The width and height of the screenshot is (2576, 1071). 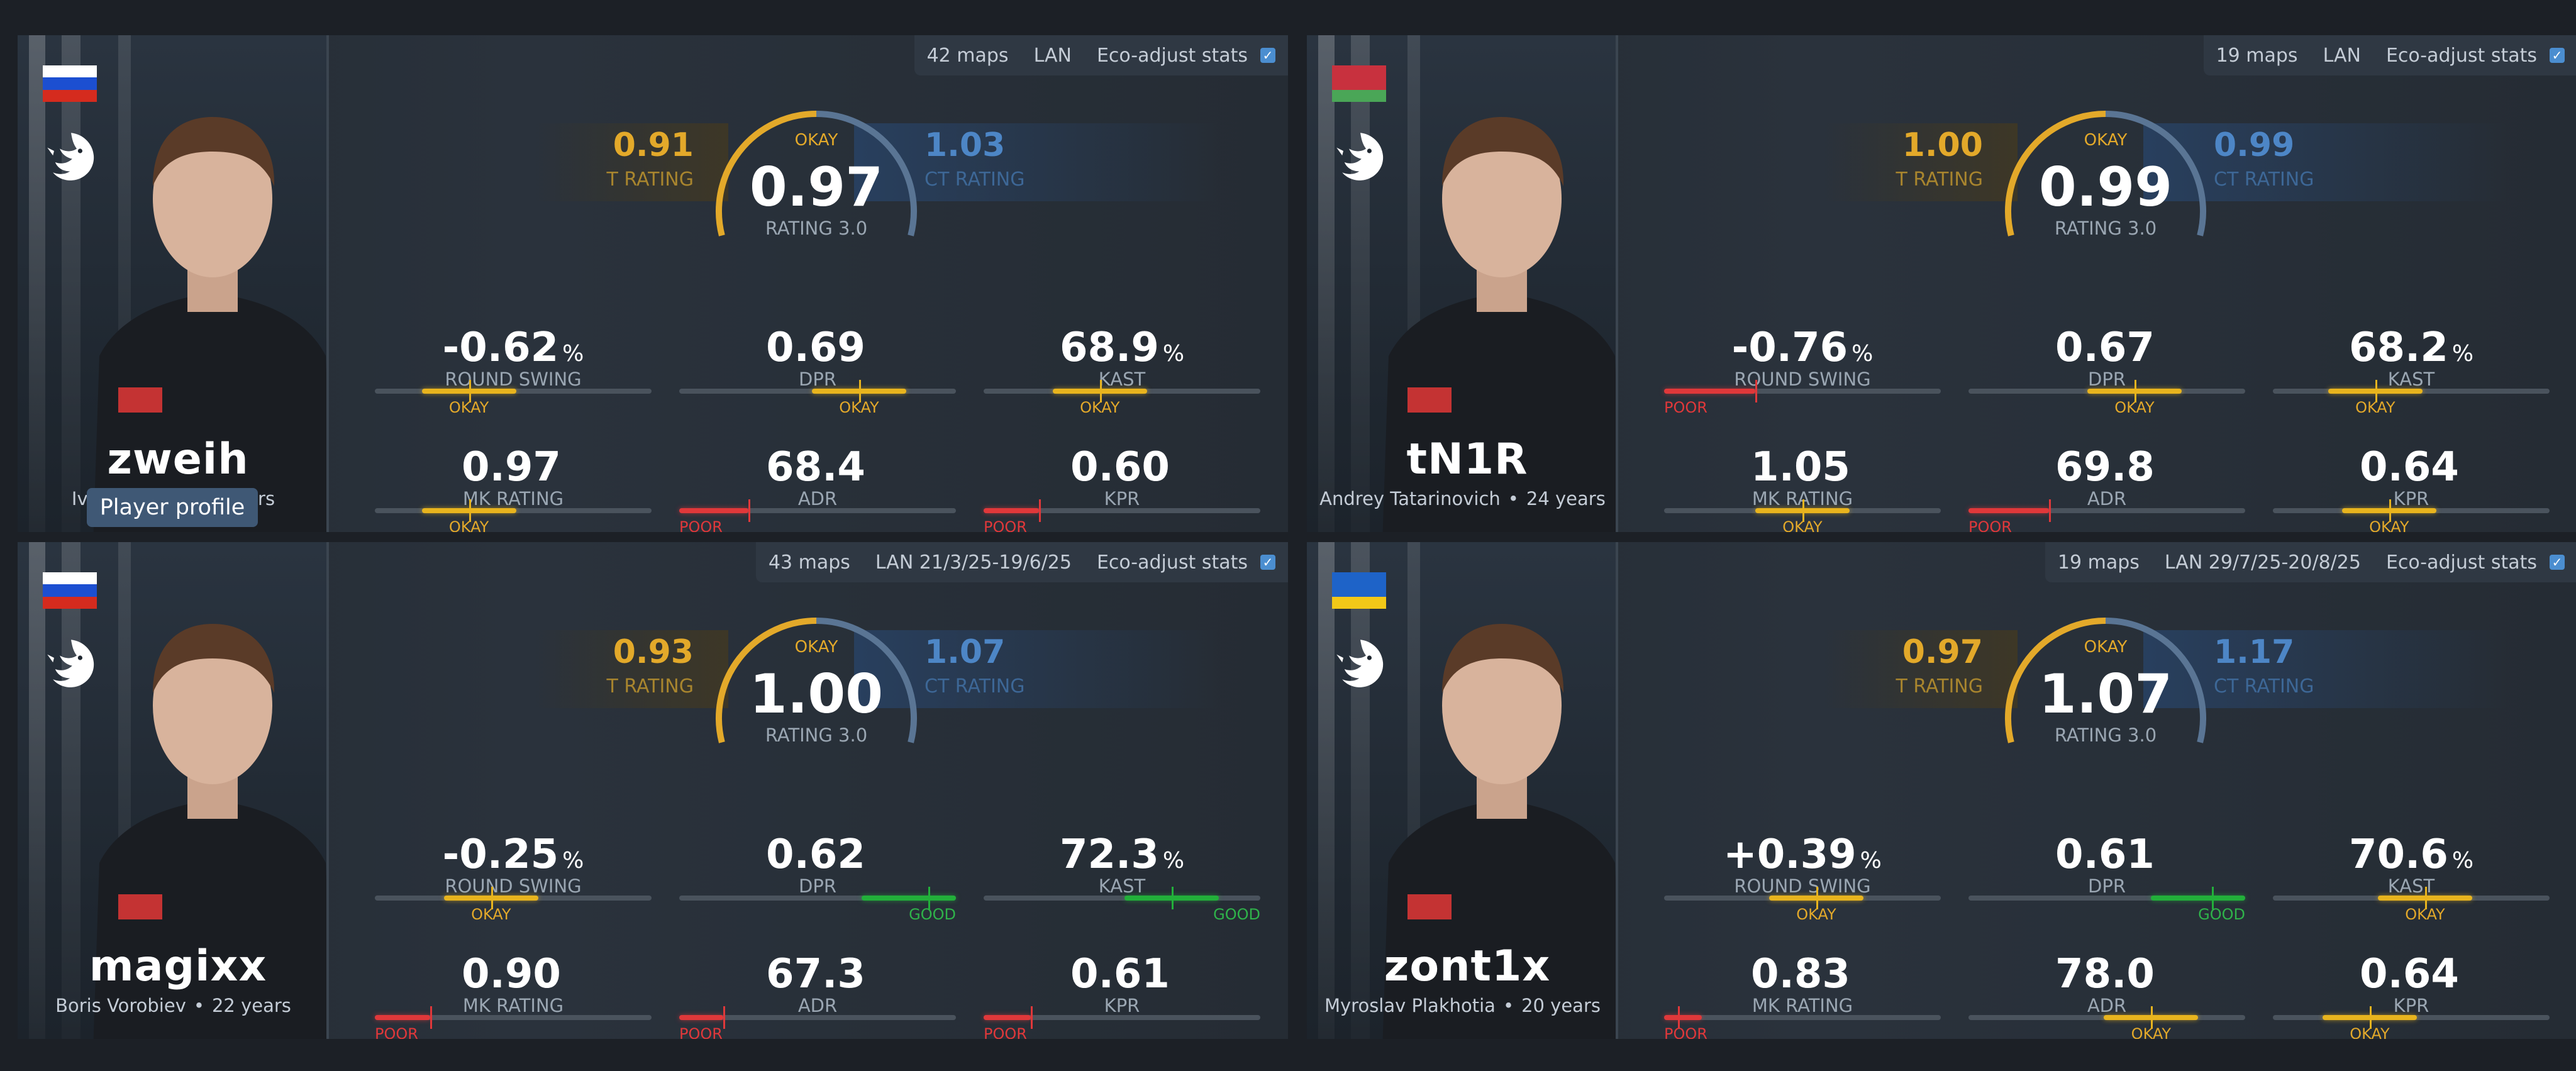 I want to click on ct-rating-strip, so click(x=2325, y=669).